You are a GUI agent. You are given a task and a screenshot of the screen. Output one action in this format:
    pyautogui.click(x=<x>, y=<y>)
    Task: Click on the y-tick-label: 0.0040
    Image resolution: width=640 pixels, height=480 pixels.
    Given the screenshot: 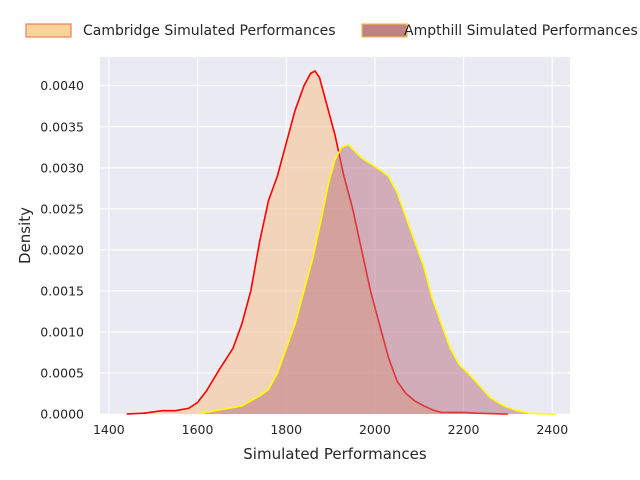 What is the action you would take?
    pyautogui.click(x=62, y=85)
    